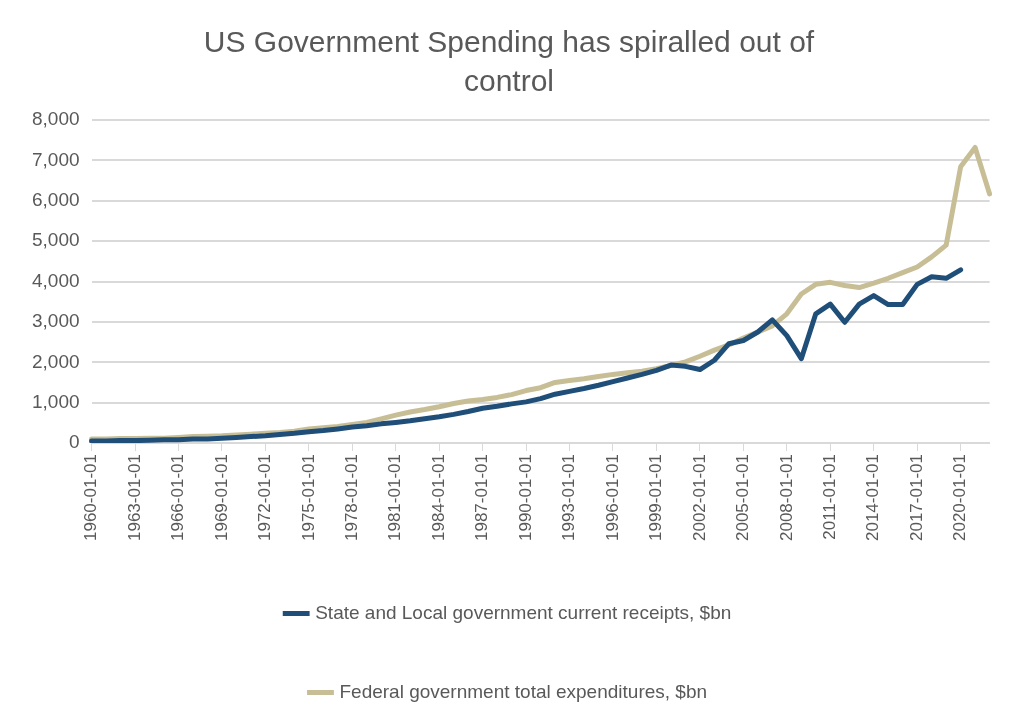 The height and width of the screenshot is (717, 1013). I want to click on x-tick-label: 1981-01-01, so click(395, 498).